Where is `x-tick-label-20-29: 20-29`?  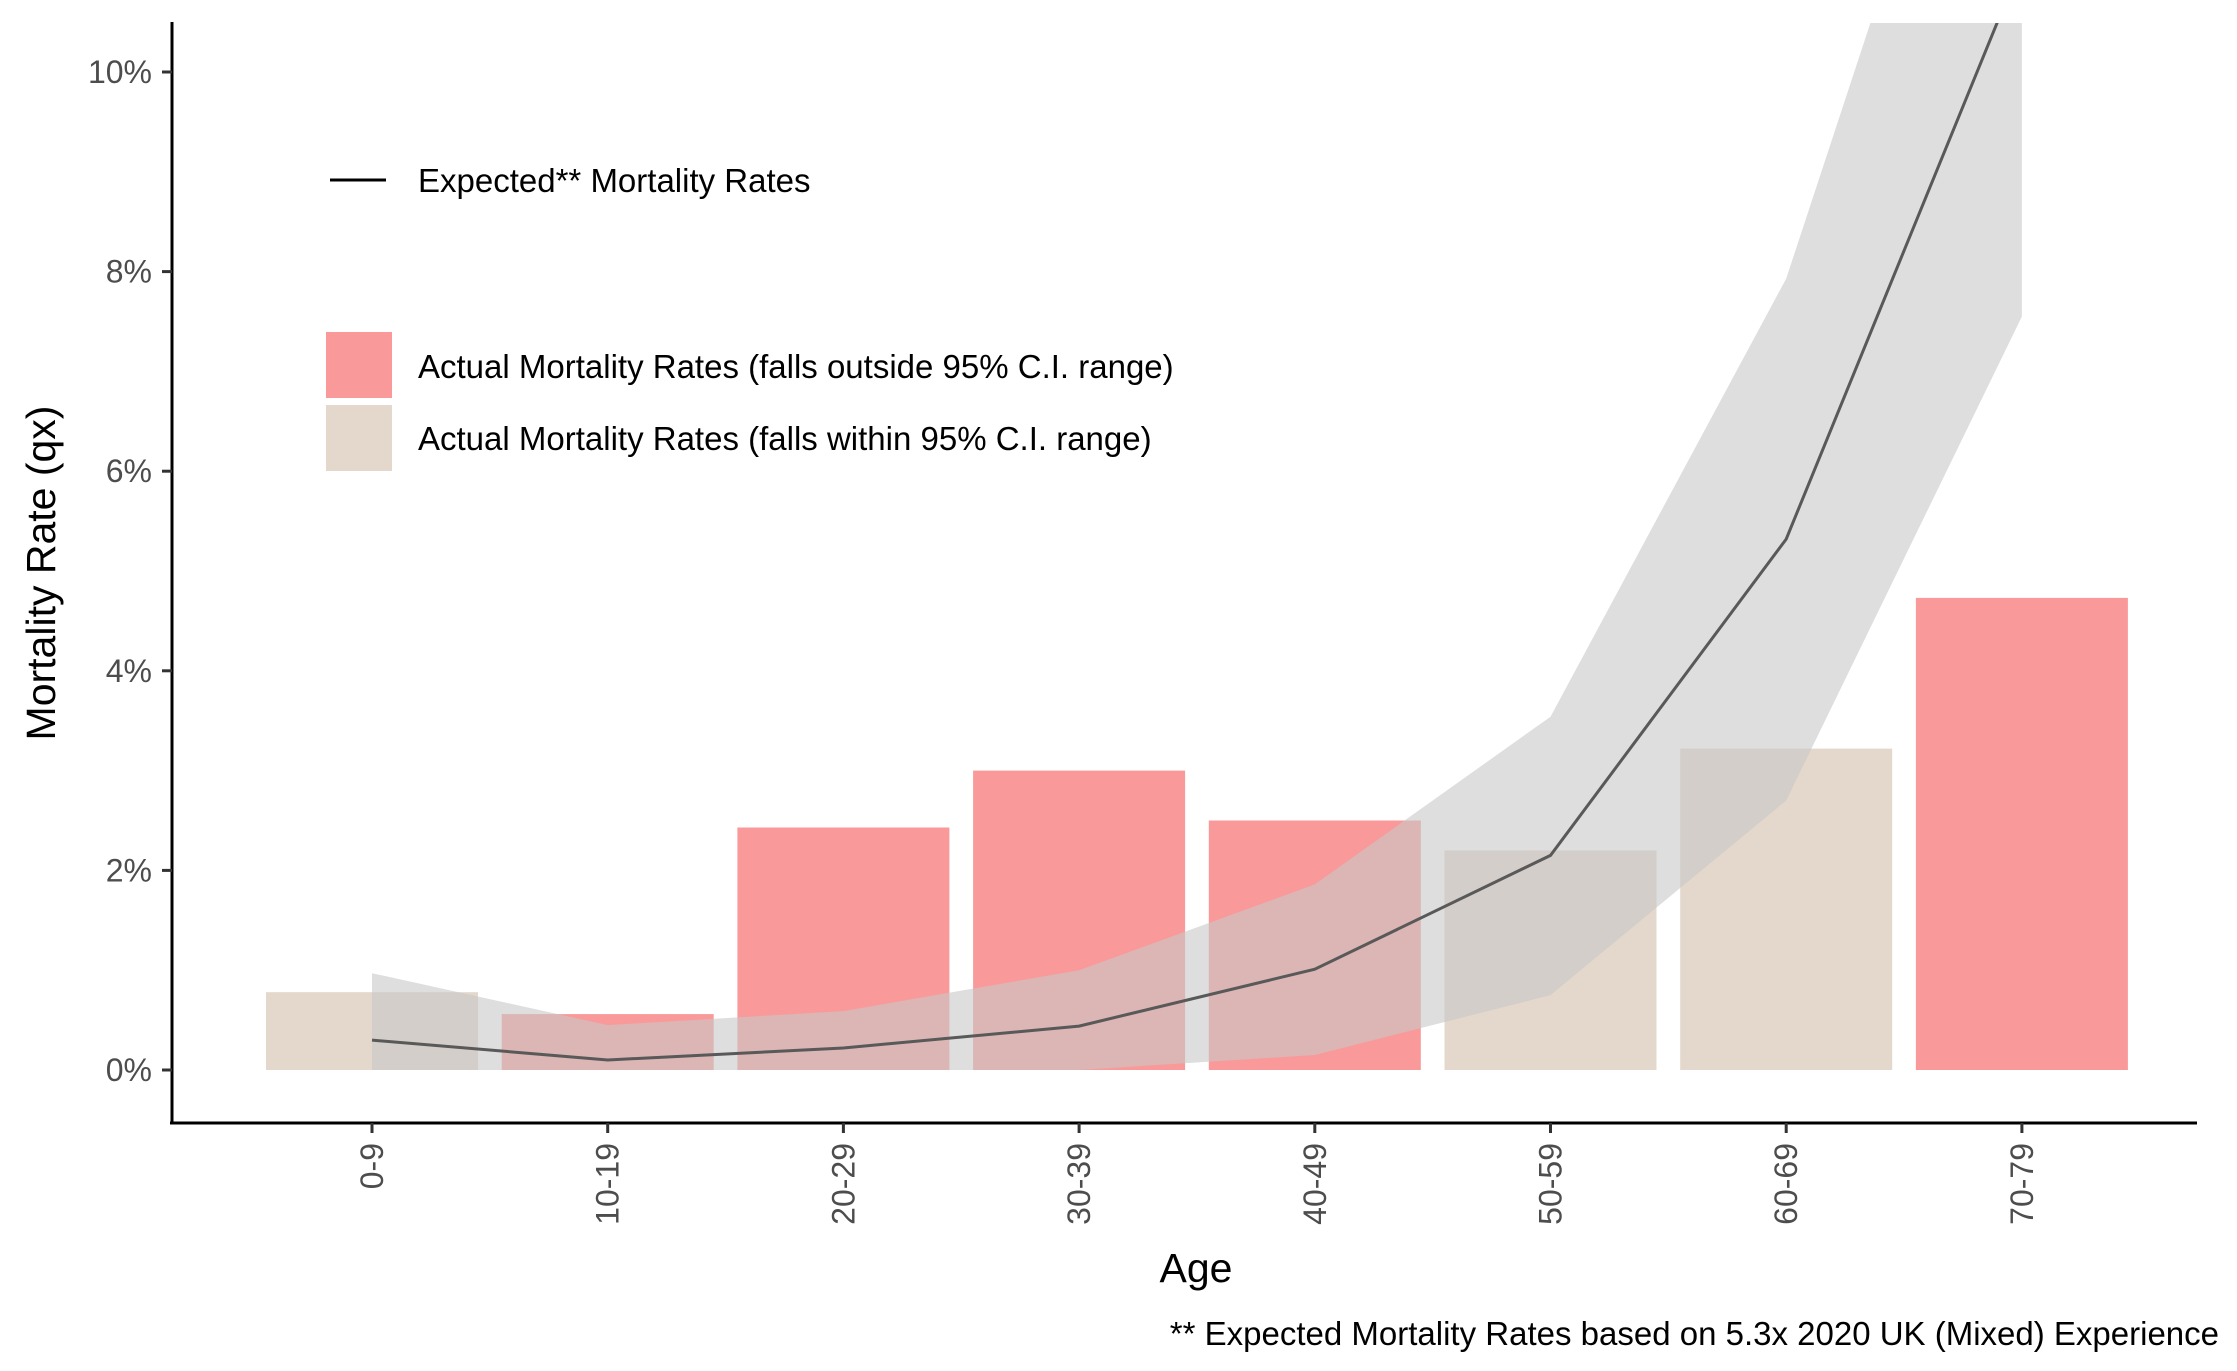 x-tick-label-20-29: 20-29 is located at coordinates (843, 1184).